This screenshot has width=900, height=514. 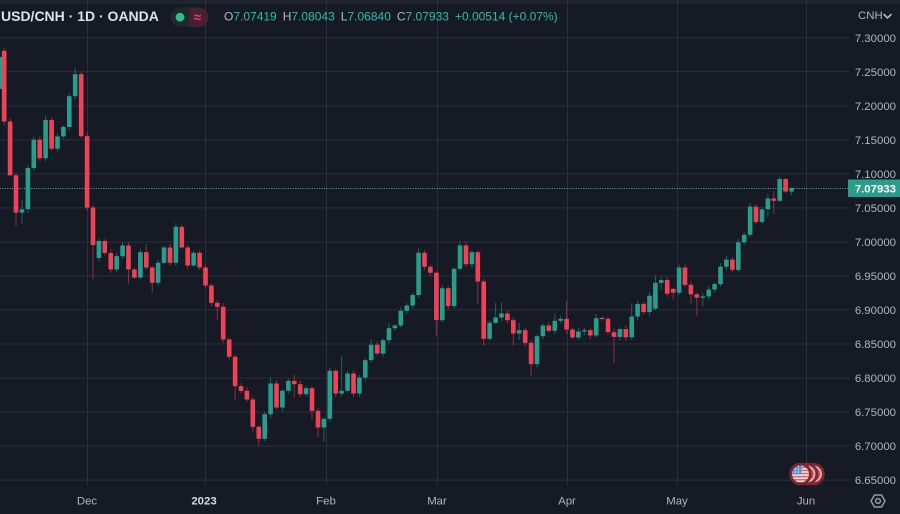 I want to click on svg-text: 6.85000, so click(x=875, y=345).